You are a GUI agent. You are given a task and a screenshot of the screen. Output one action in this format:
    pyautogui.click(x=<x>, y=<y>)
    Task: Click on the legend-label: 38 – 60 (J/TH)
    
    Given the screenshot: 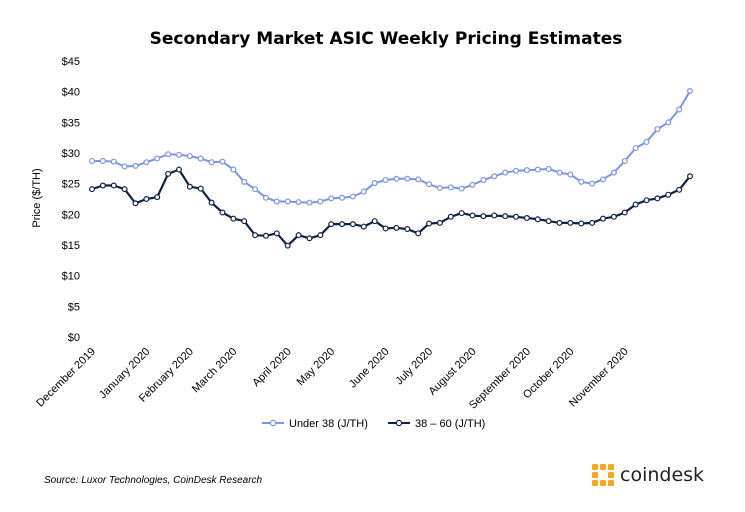 What is the action you would take?
    pyautogui.click(x=450, y=424)
    